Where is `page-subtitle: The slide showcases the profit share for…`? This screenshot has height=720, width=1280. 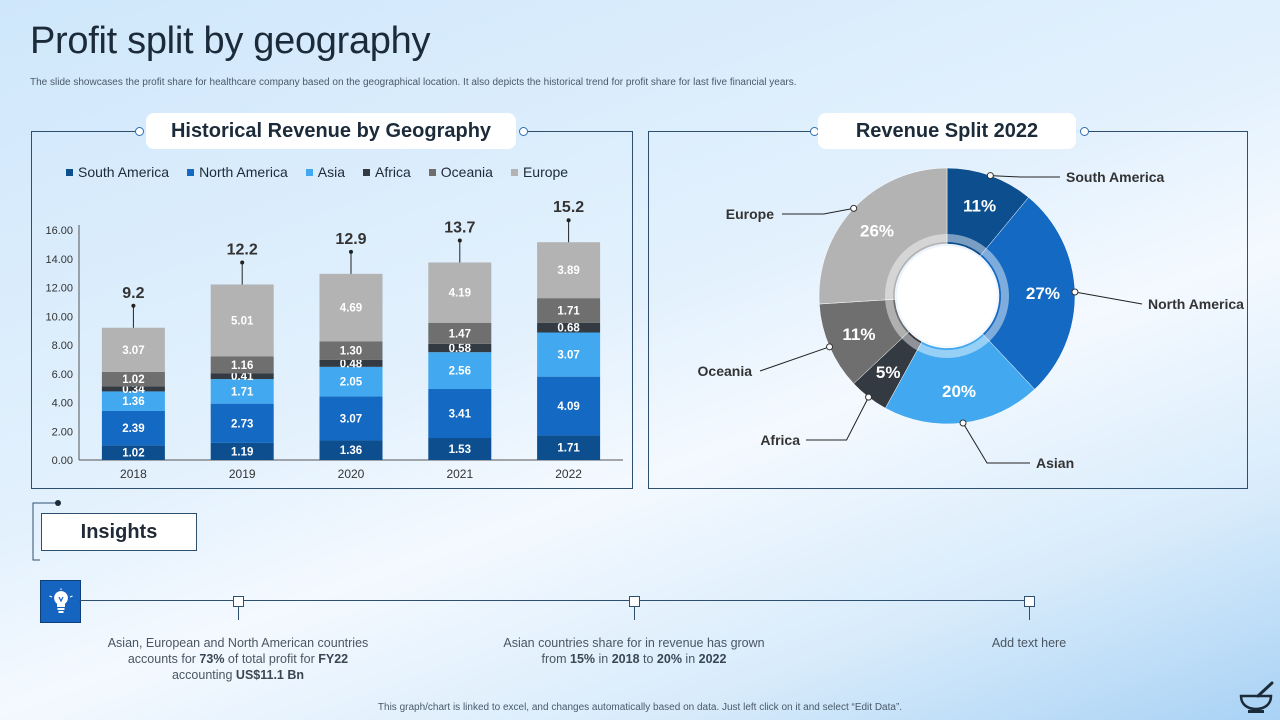
page-subtitle: The slide showcases the profit share for… is located at coordinates (413, 82).